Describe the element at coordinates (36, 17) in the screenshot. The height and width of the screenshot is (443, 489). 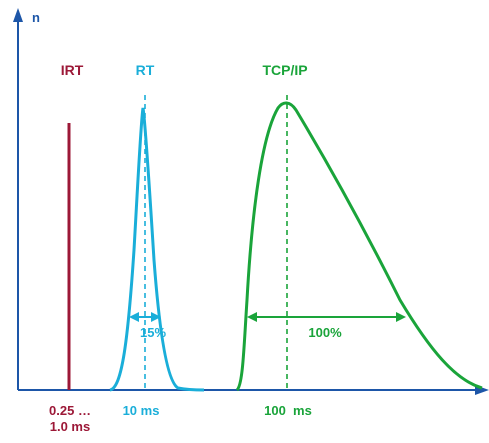
I see `y-axis-label: n` at that location.